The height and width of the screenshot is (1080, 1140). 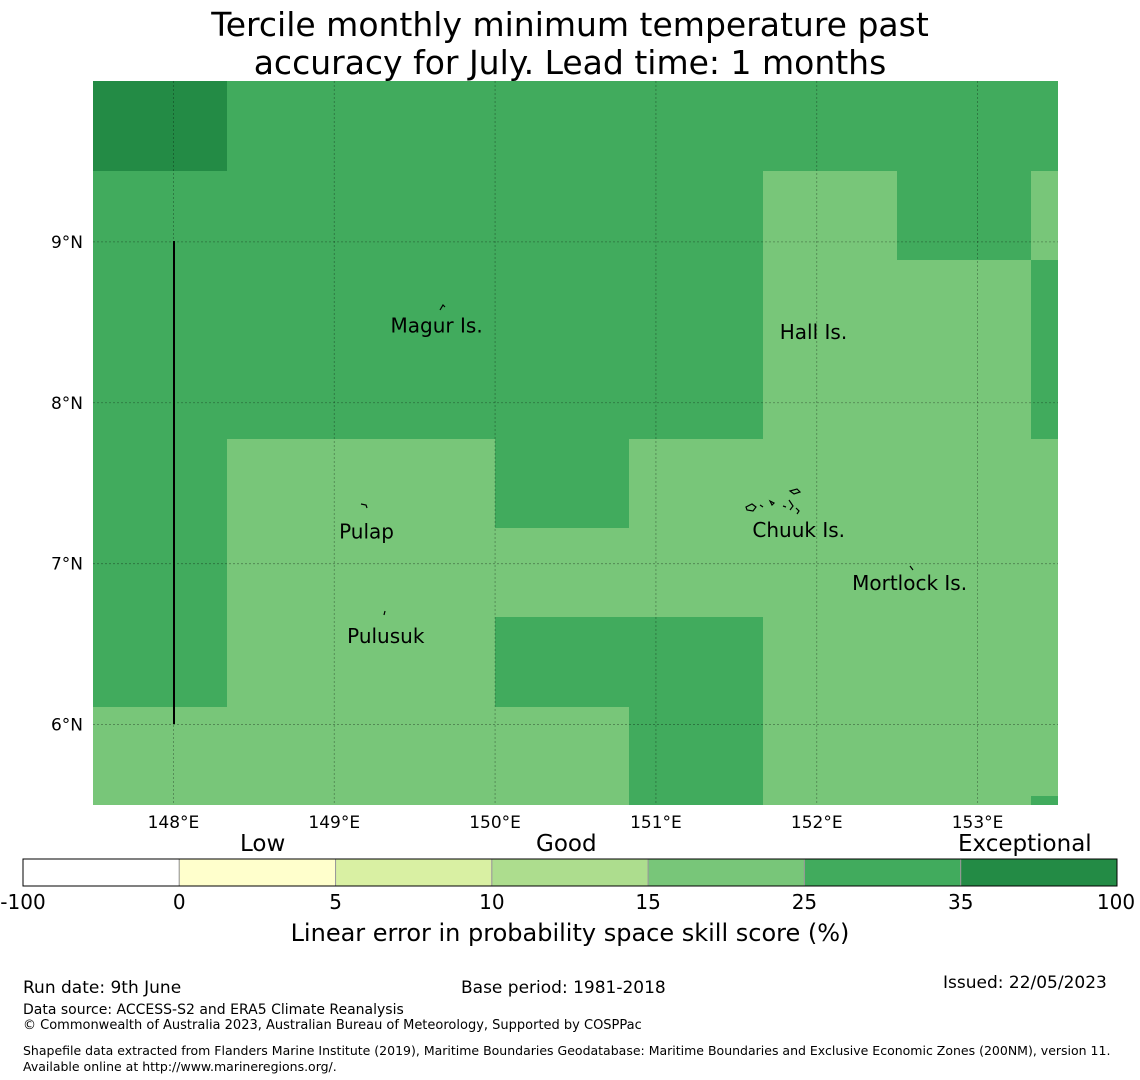 I want to click on island-pulap, so click(x=364, y=506).